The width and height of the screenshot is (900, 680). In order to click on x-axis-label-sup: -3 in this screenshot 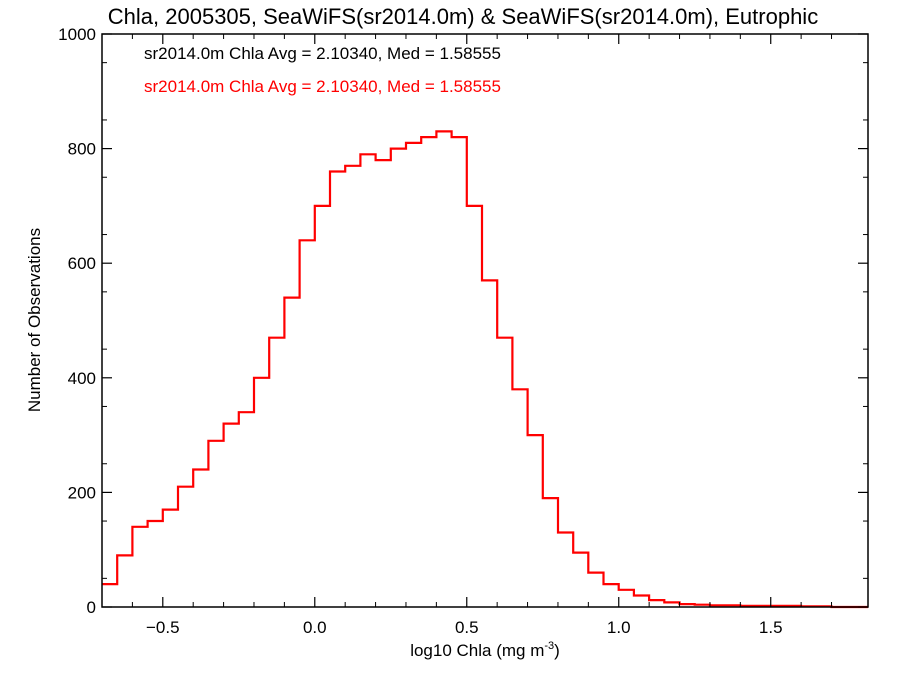, I will do `click(549, 646)`.